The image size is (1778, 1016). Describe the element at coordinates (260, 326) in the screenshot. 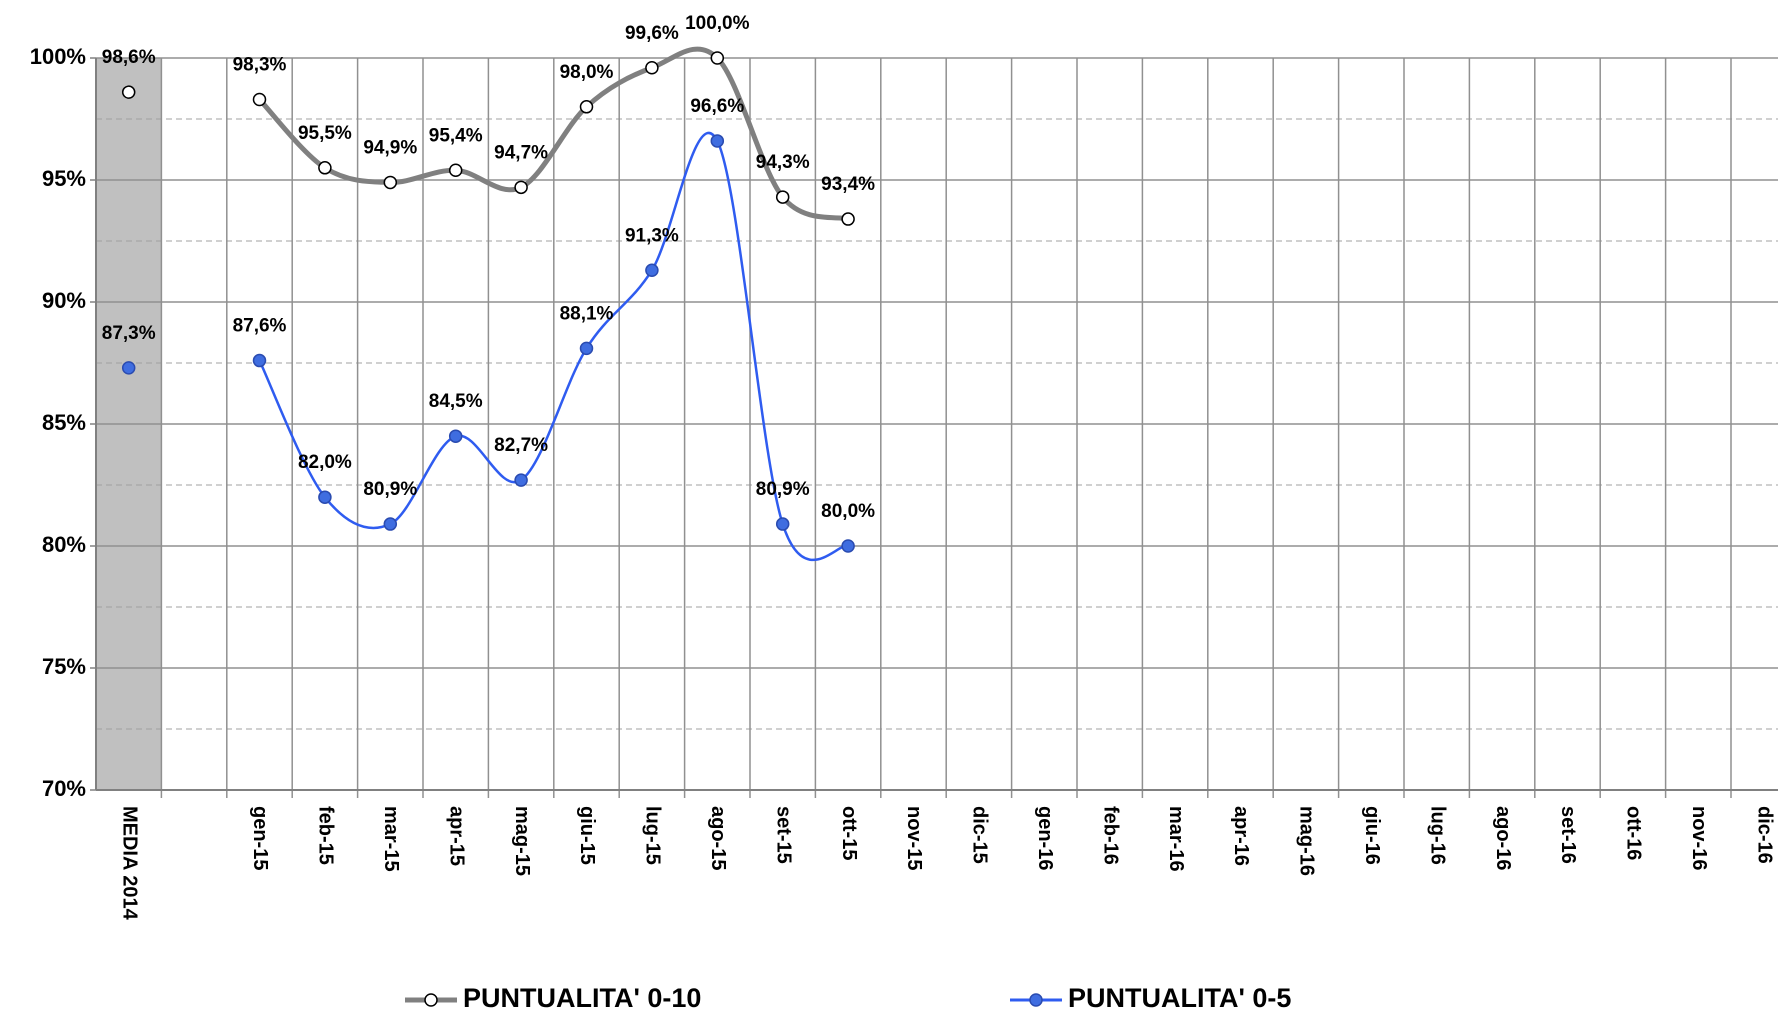

I see `data-label: 87,6%` at that location.